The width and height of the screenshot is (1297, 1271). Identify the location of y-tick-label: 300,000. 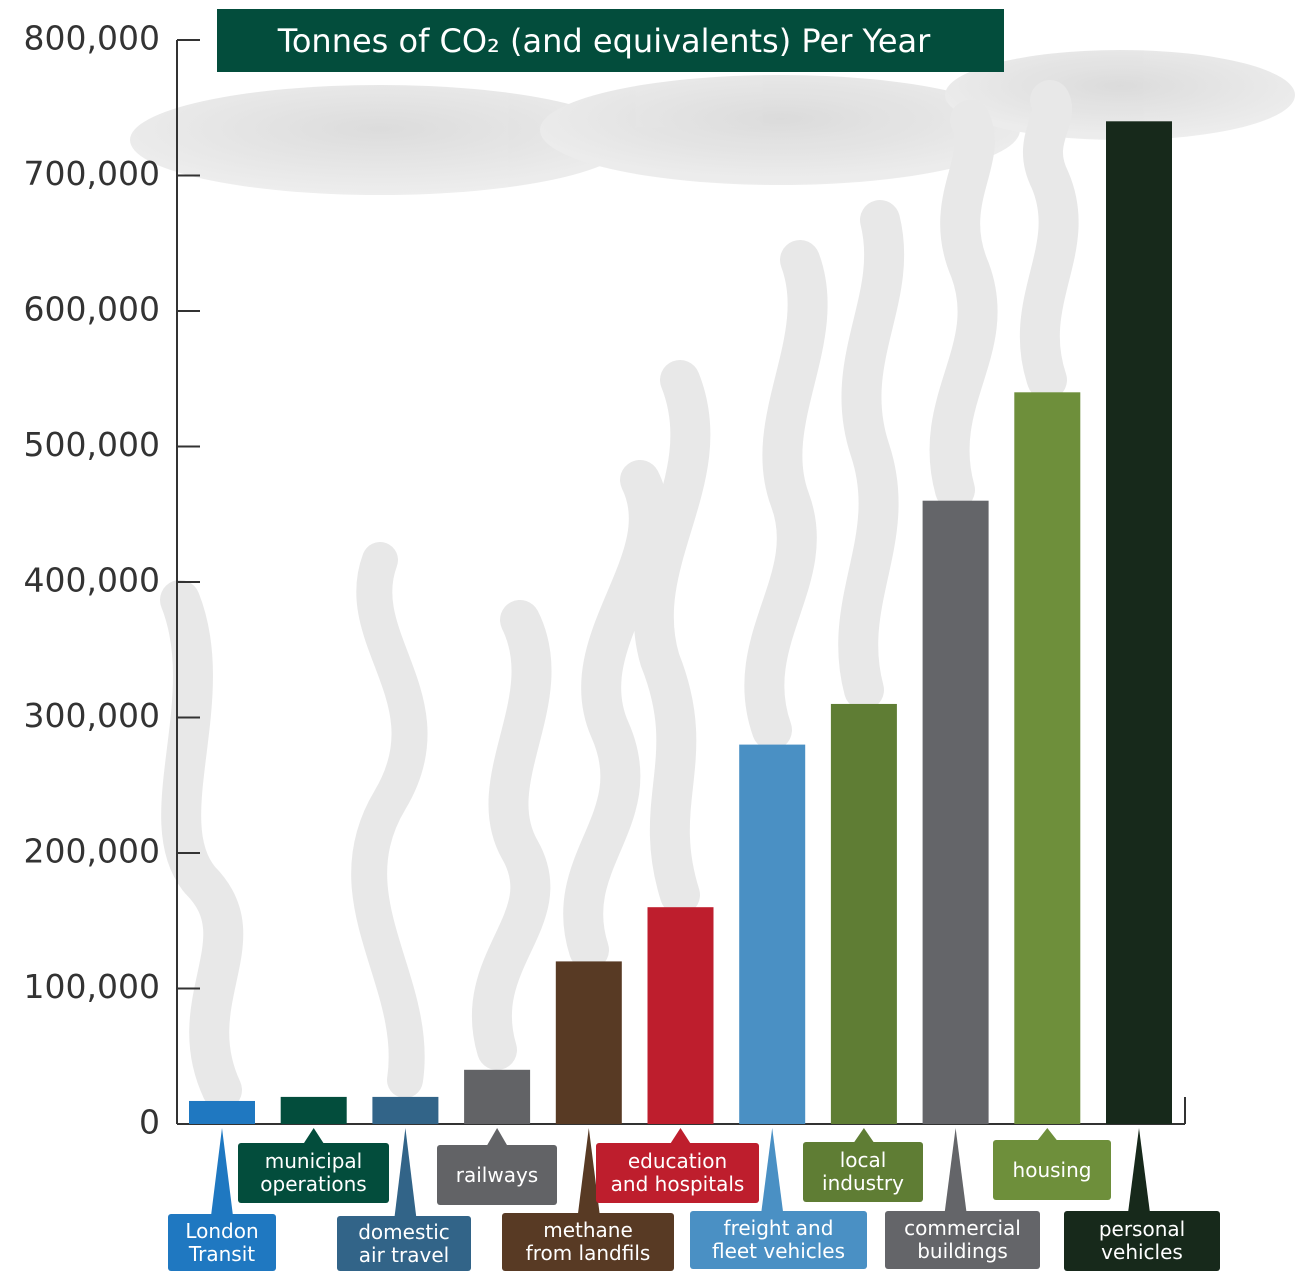
(92, 715).